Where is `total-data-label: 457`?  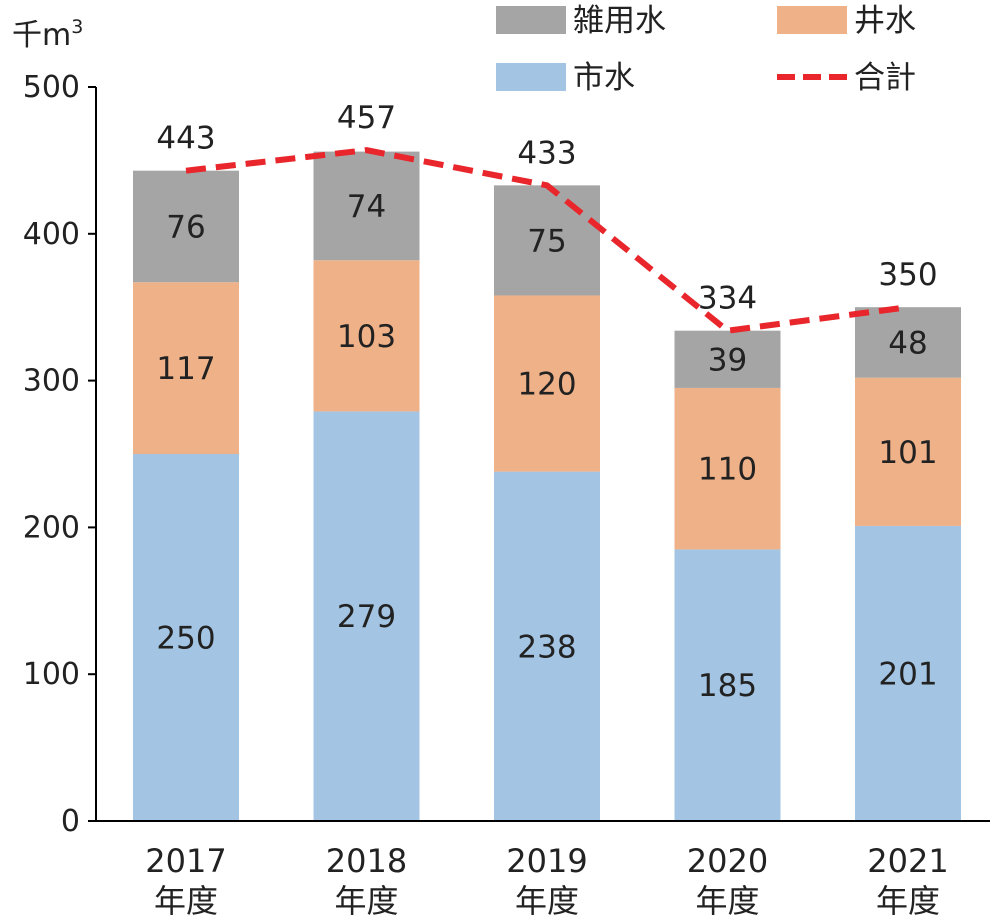
total-data-label: 457 is located at coordinates (366, 118).